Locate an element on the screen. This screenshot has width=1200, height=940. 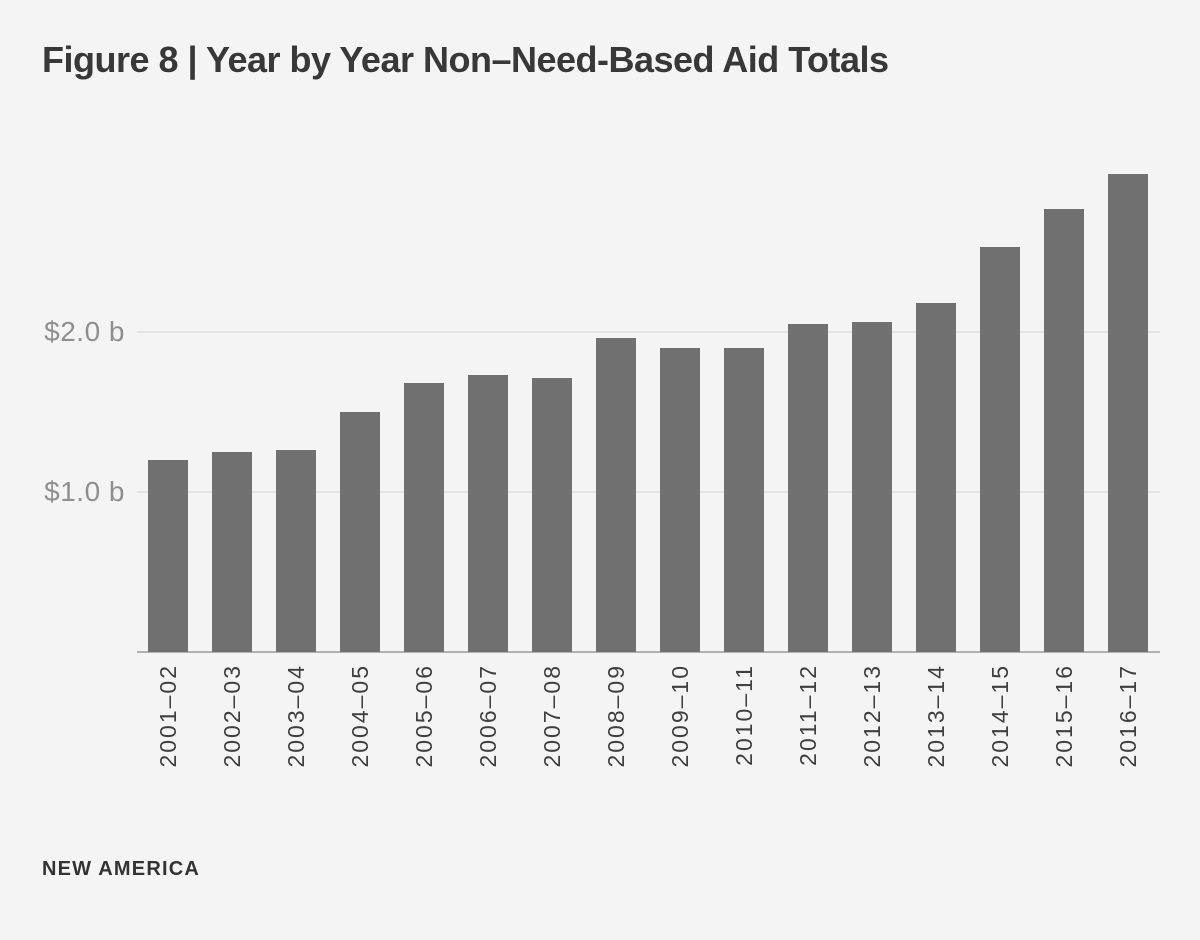
x-axis-tick-label-text: 2011–12 is located at coordinates (807, 715).